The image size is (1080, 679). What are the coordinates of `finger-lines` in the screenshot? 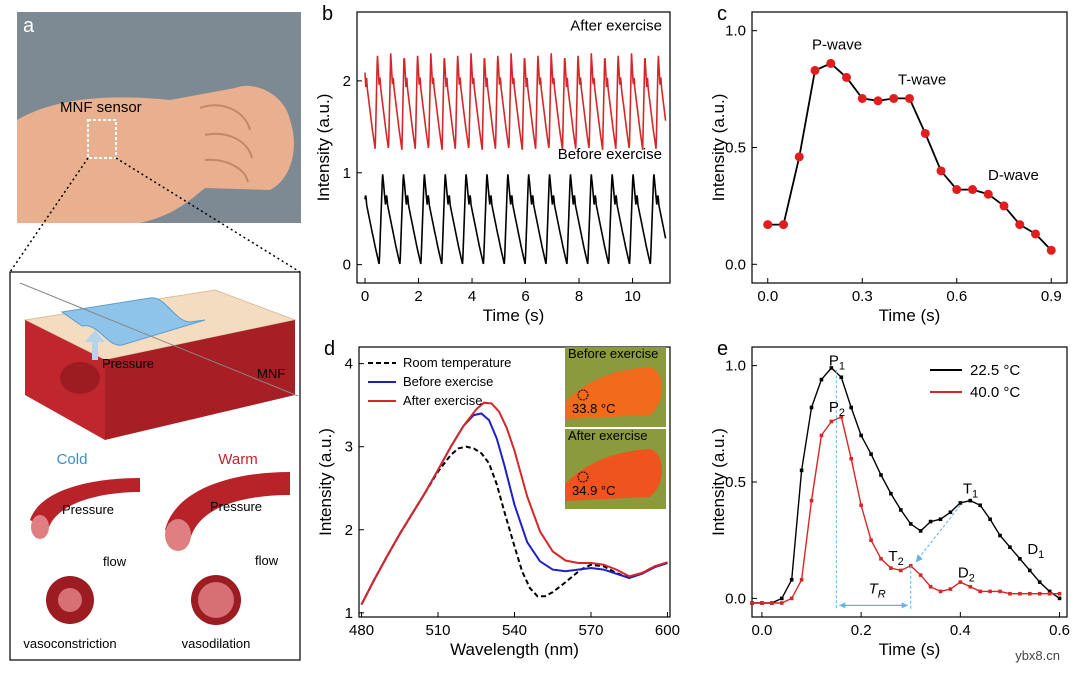 It's located at (226, 143).